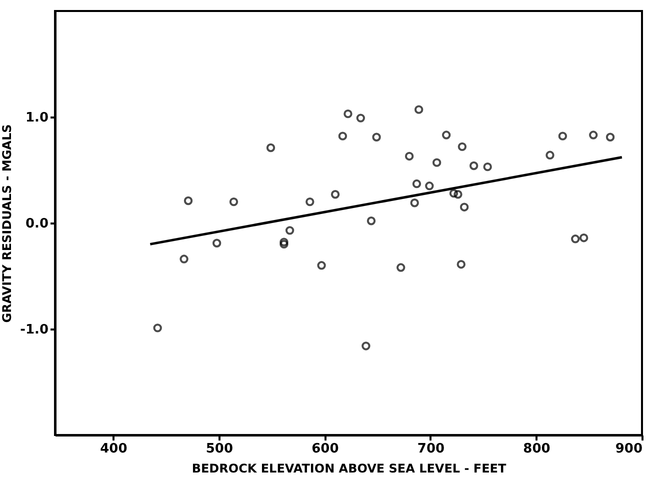  Describe the element at coordinates (36, 224) in the screenshot. I see `y-tick-label: 0.0` at that location.